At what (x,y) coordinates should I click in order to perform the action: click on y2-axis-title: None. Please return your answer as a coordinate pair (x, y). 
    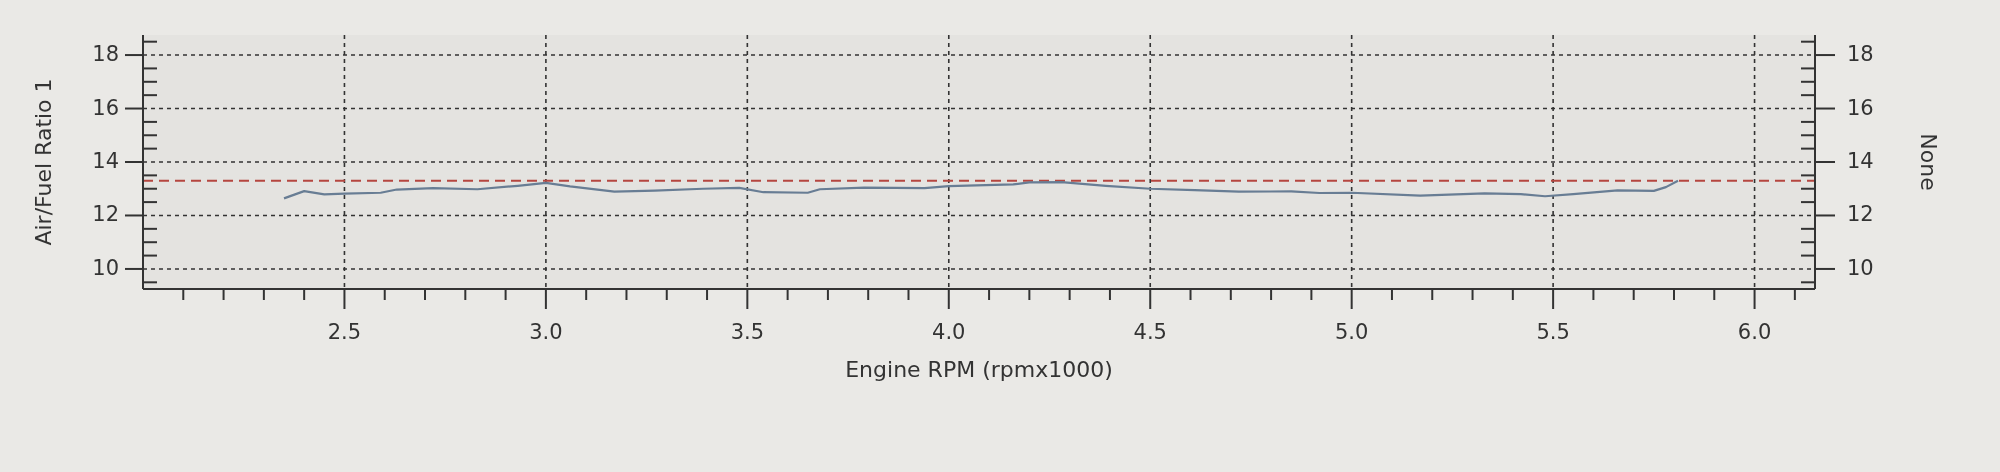
    Looking at the image, I should click on (1928, 162).